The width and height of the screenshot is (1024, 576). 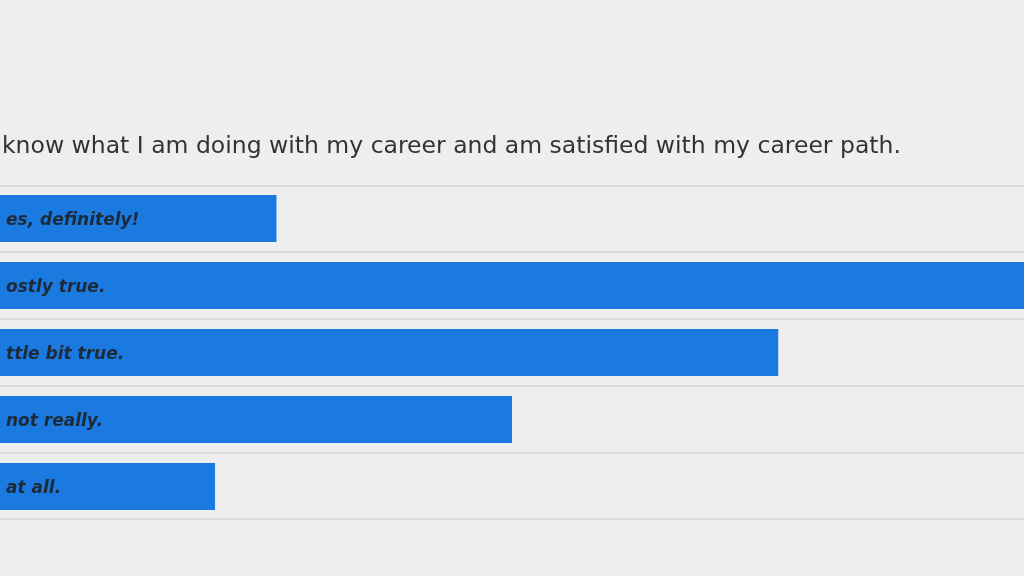 What do you see at coordinates (65, 352) in the screenshot?
I see `y-tick-label: ttle bit true.` at bounding box center [65, 352].